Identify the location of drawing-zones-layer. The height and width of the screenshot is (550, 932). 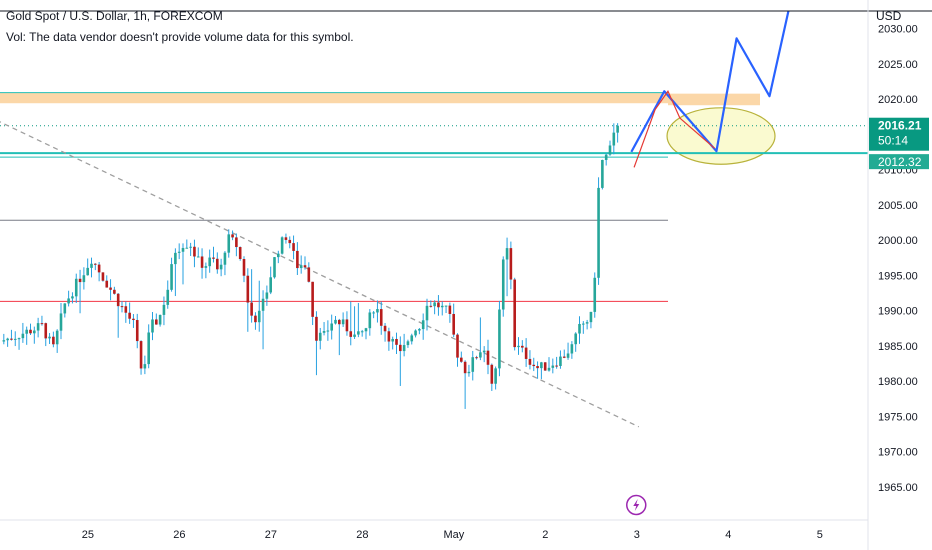
(388, 128).